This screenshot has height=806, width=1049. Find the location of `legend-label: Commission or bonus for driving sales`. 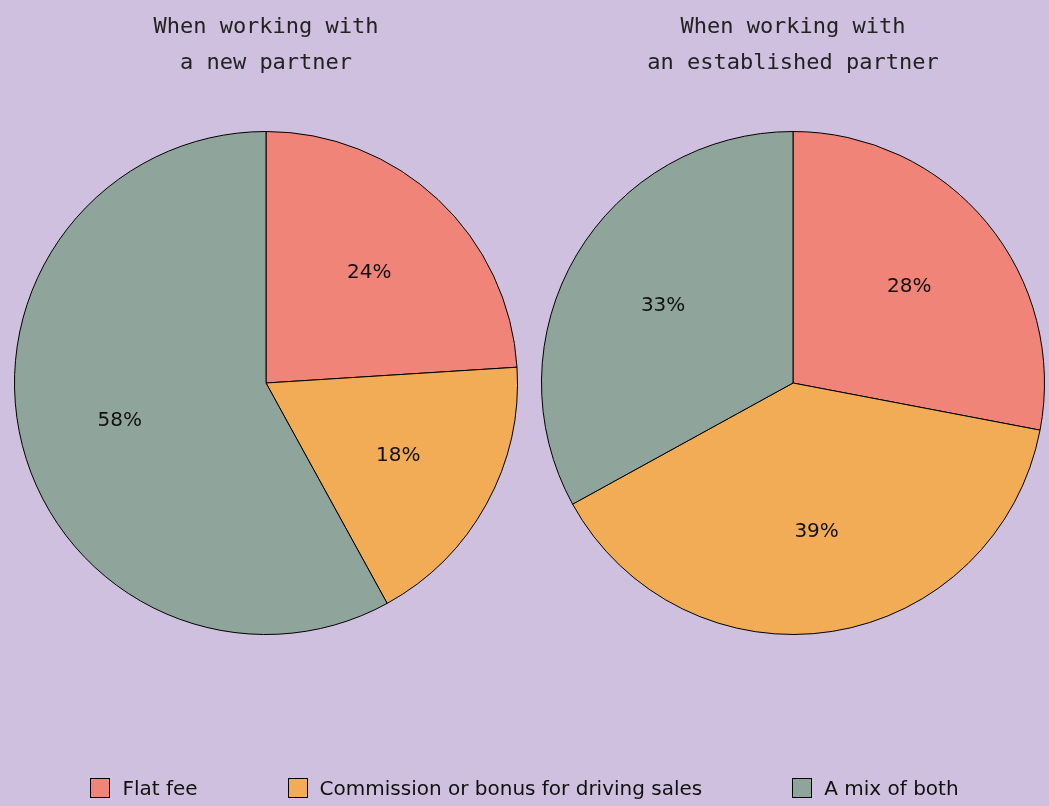

legend-label: Commission or bonus for driving sales is located at coordinates (511, 788).